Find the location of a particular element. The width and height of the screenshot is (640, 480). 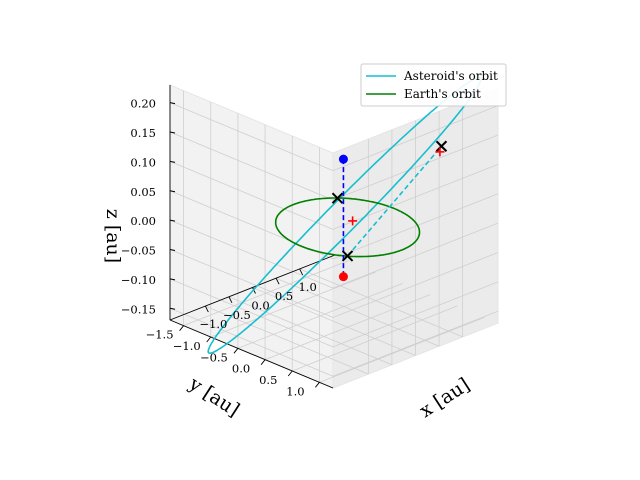

x-axis-label: x [au] is located at coordinates (445, 398).